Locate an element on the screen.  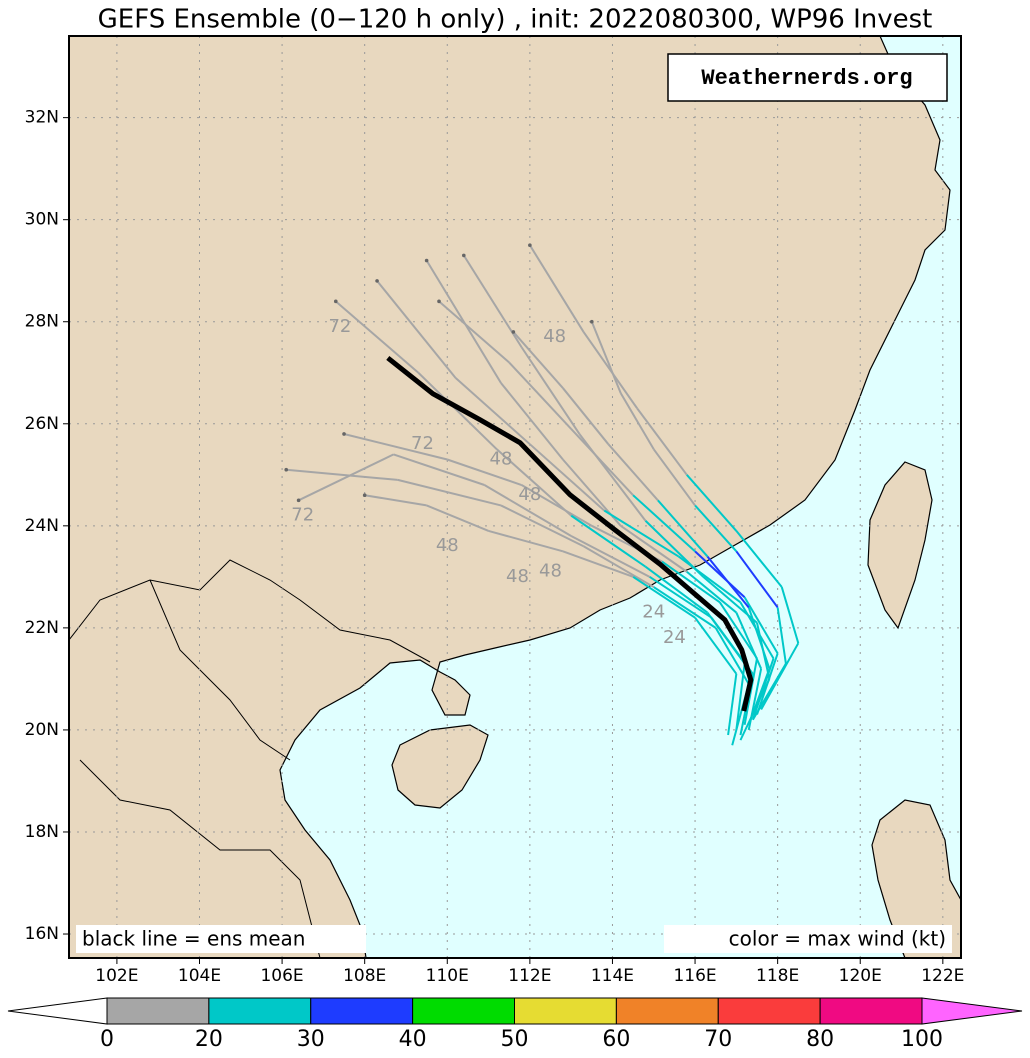
lon-tick-label: 112E is located at coordinates (529, 976).